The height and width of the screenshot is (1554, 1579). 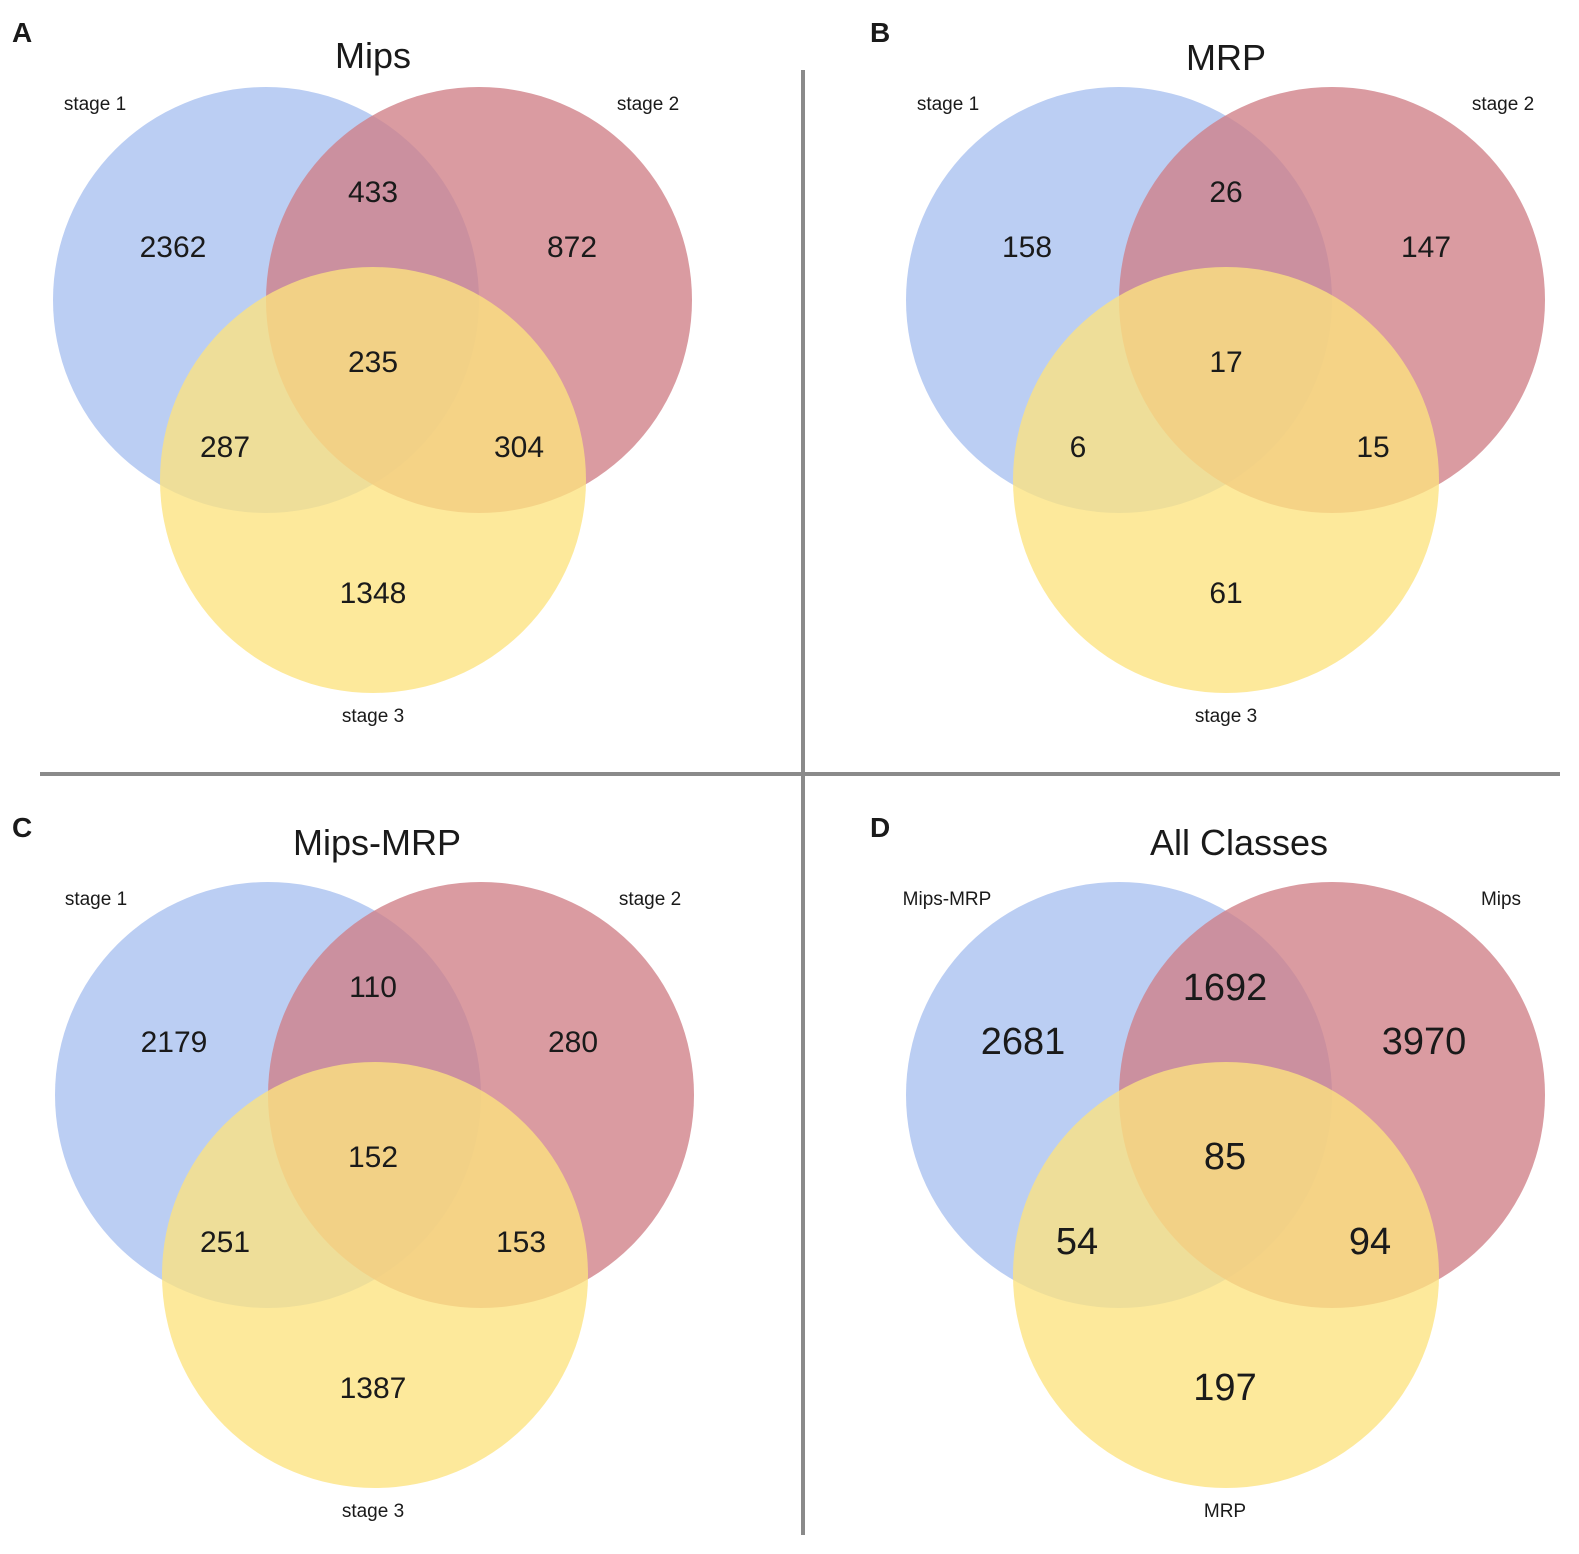 I want to click on set-label-2: Mips, so click(x=1501, y=899).